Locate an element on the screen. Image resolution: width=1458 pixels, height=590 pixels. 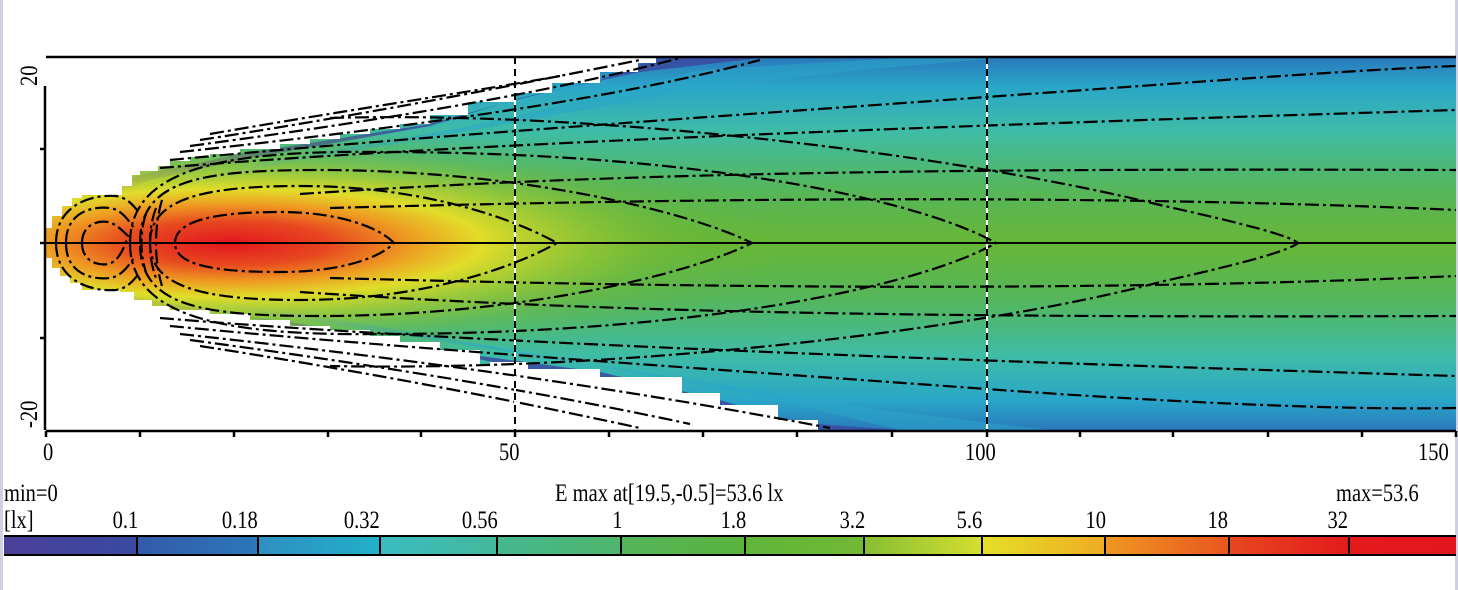
legend-label: 3.2 is located at coordinates (852, 520).